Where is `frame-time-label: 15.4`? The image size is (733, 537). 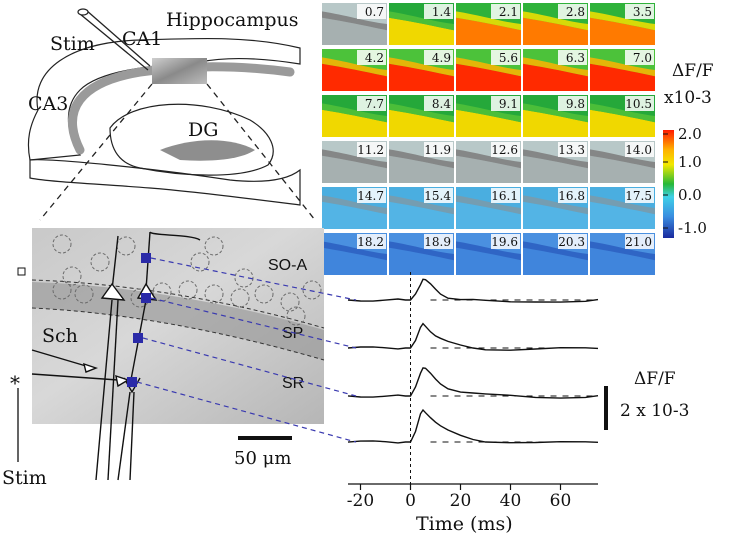 frame-time-label: 15.4 is located at coordinates (437, 196).